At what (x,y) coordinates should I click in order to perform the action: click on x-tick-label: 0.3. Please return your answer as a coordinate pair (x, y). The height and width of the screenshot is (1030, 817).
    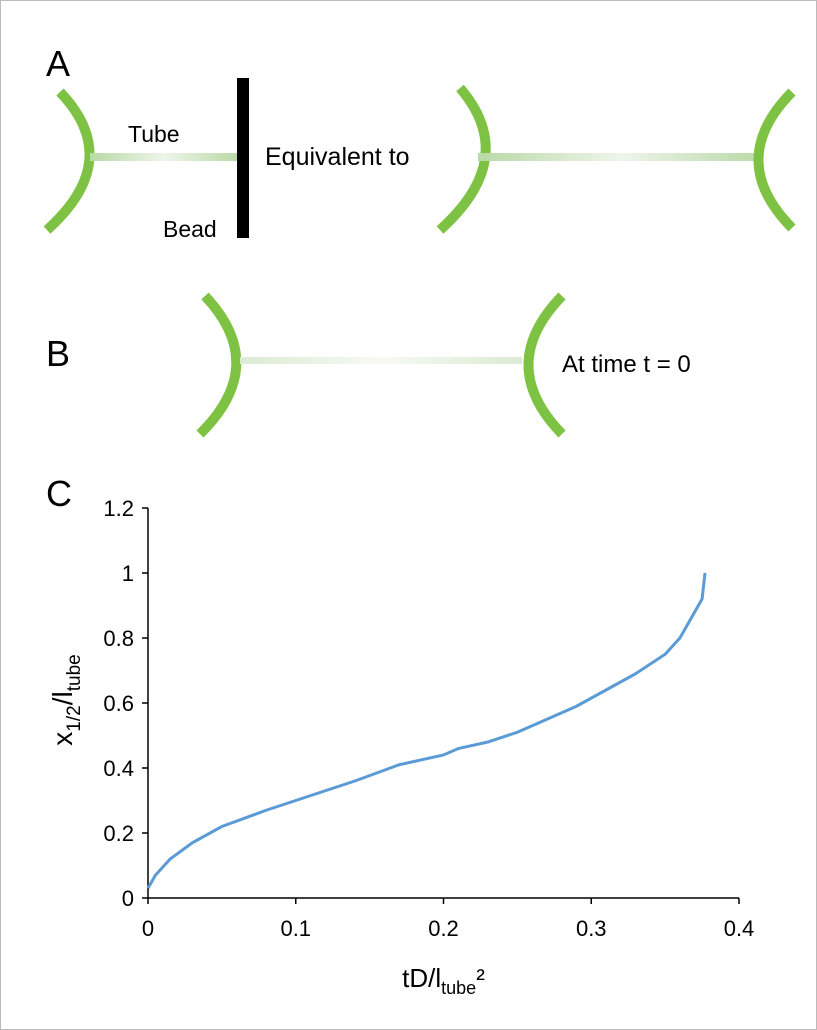
    Looking at the image, I should click on (591, 928).